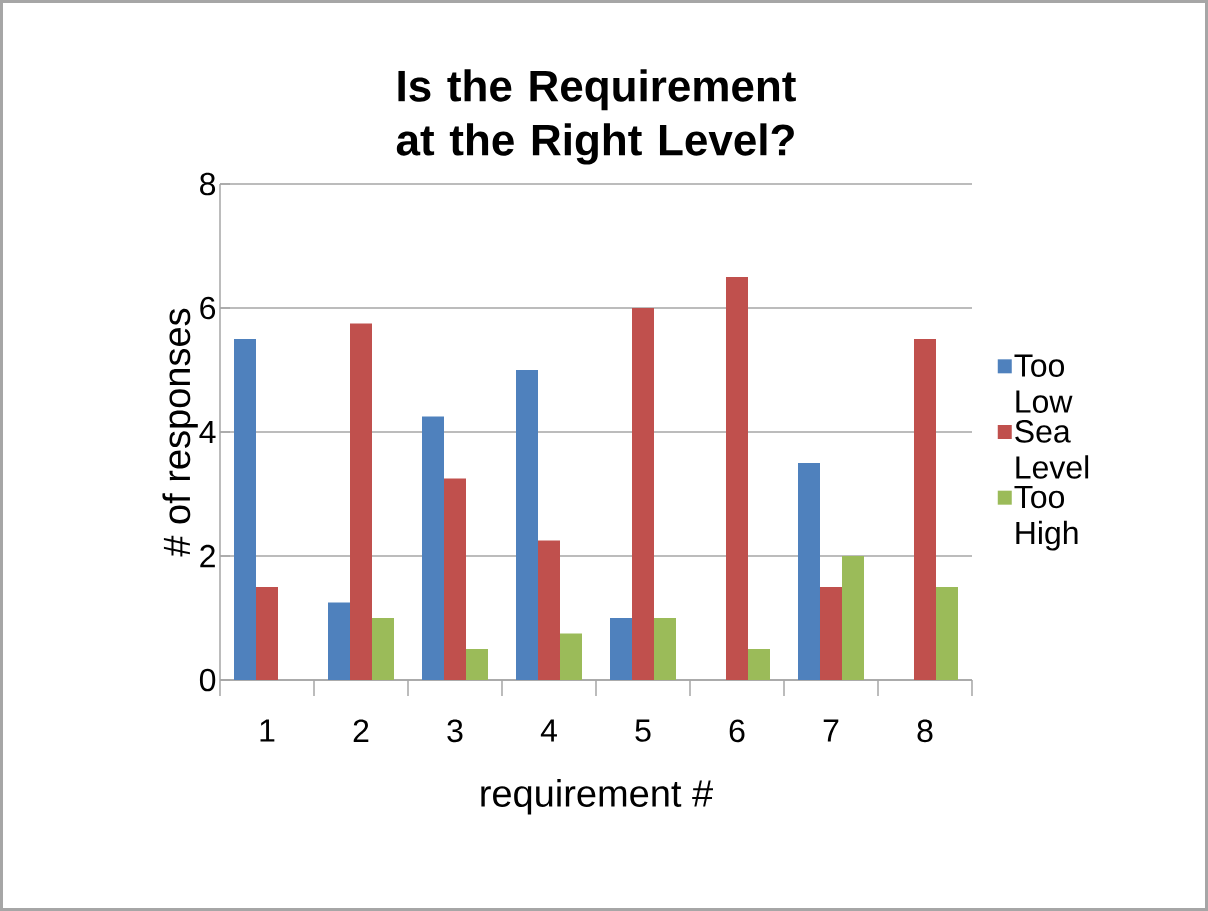  Describe the element at coordinates (207, 680) in the screenshot. I see `y-tick-label: 0` at that location.